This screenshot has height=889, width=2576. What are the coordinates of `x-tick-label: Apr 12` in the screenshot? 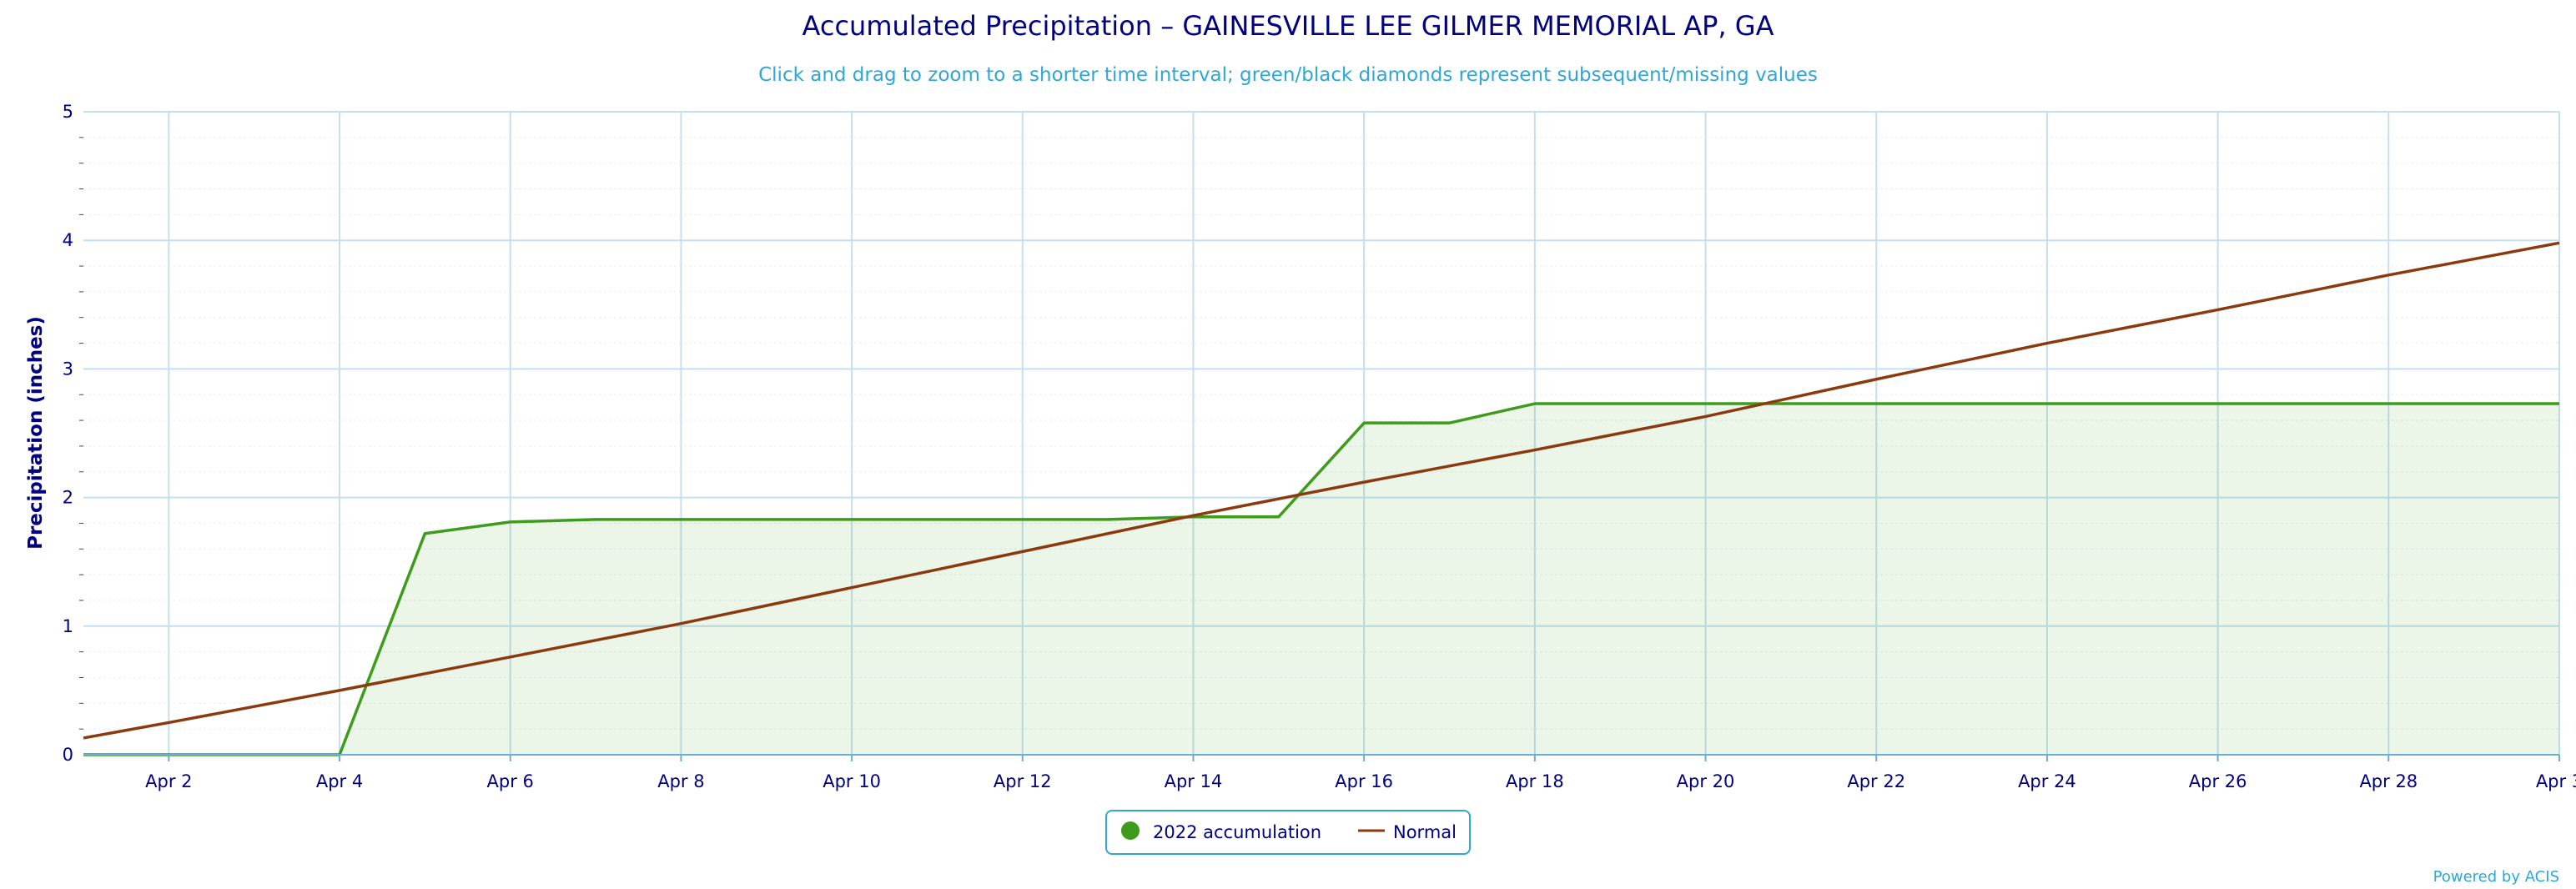 It's located at (1023, 781).